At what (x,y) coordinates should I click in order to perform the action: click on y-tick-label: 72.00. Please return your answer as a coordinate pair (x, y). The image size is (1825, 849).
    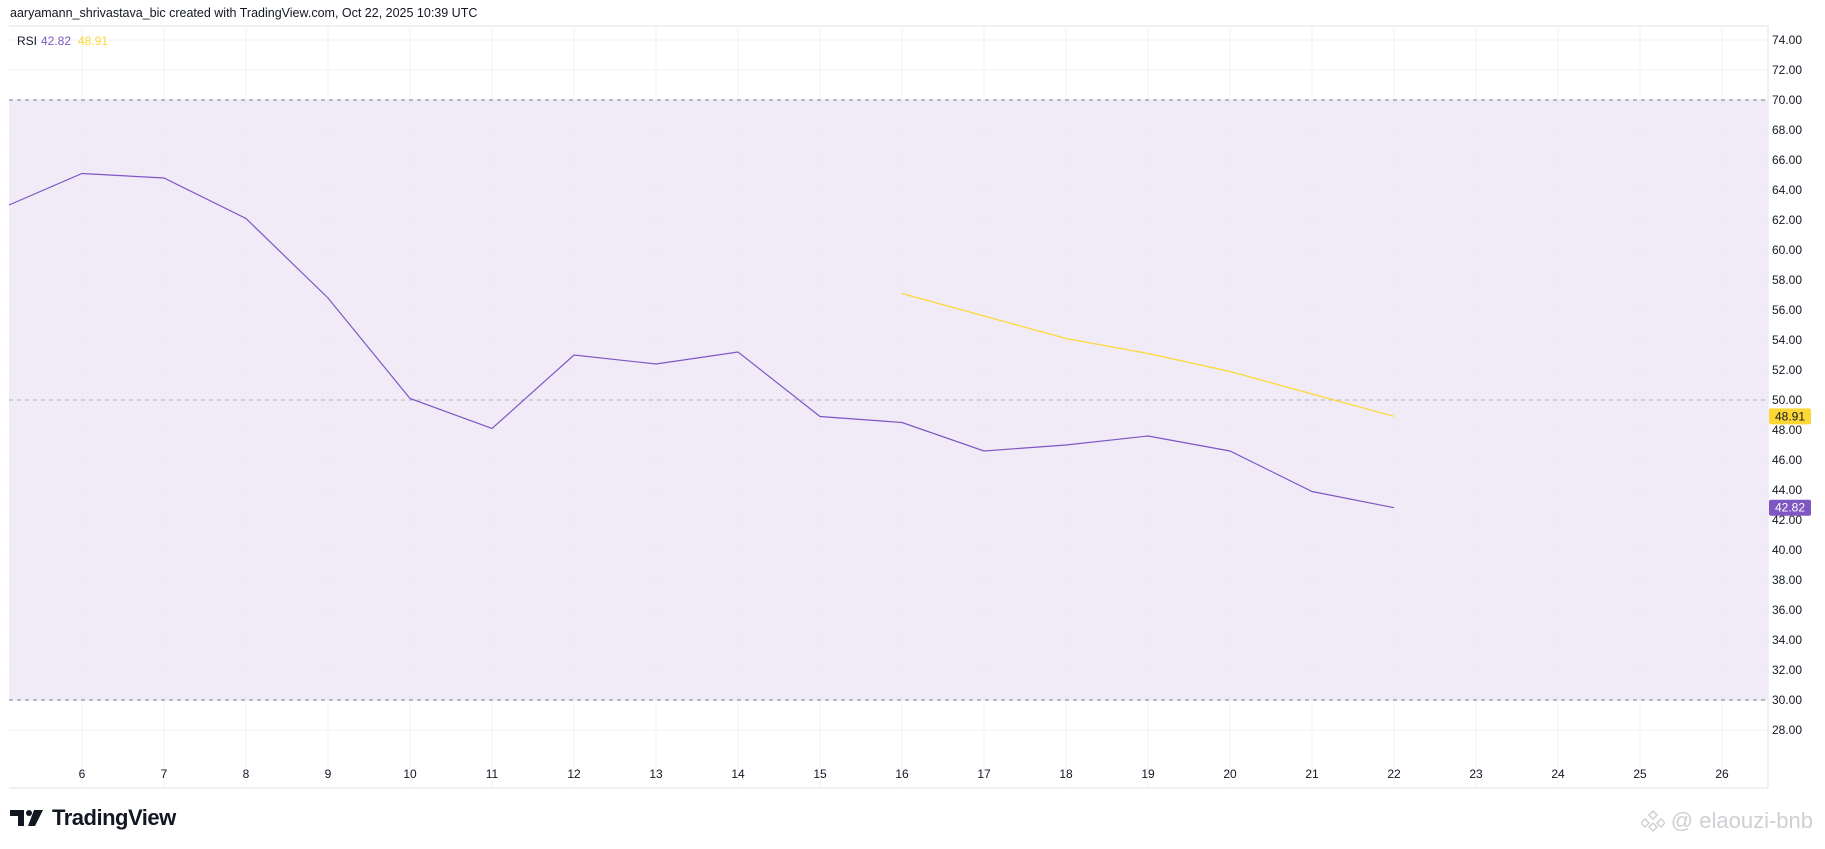
    Looking at the image, I should click on (1787, 70).